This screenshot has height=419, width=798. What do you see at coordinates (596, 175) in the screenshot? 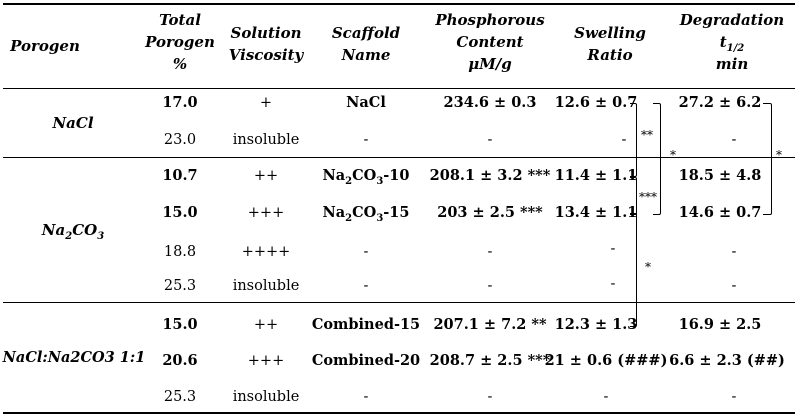
I see `cell-swelling: 11.4 ± 1.1` at bounding box center [596, 175].